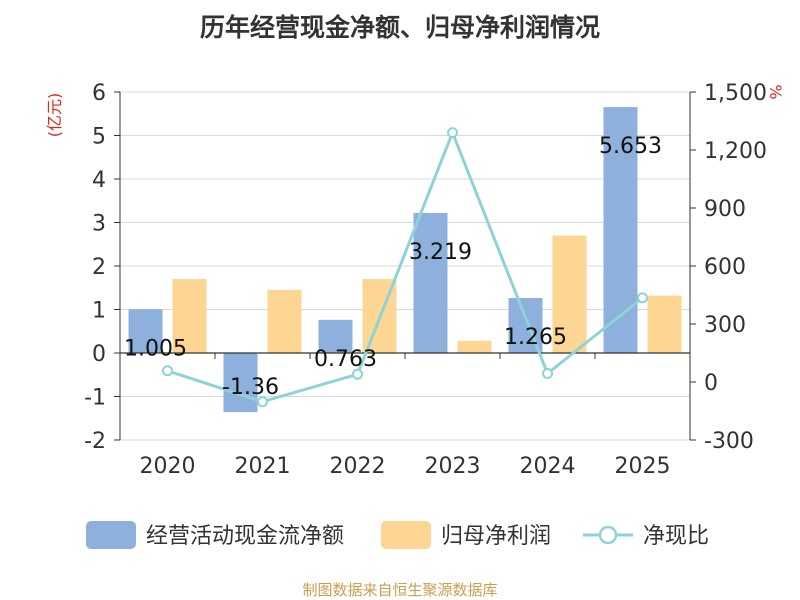 The width and height of the screenshot is (800, 600). What do you see at coordinates (99, 354) in the screenshot?
I see `y-left-tick-label: 0` at bounding box center [99, 354].